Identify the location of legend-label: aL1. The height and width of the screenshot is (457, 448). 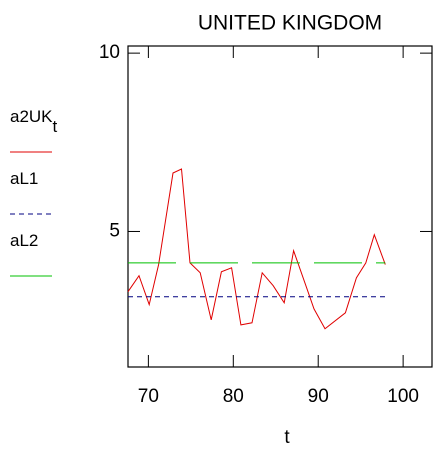
(24, 178).